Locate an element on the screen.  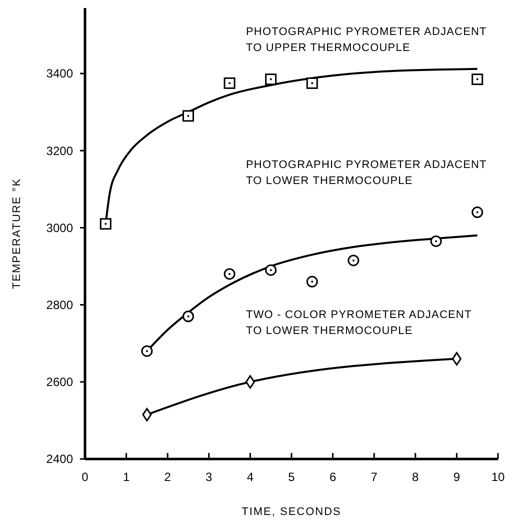
x-tick-label: 0 is located at coordinates (85, 477).